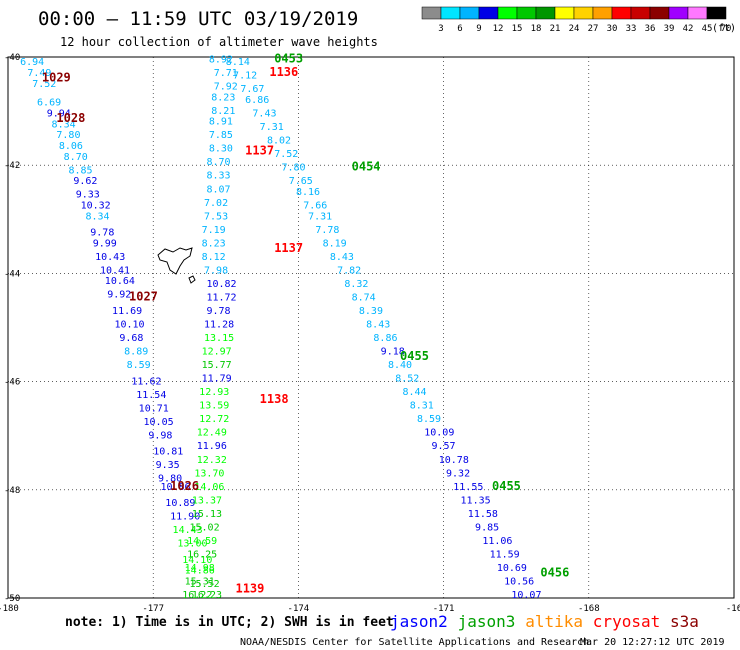 The image size is (740, 650). I want to click on y-tick-label: -42, so click(12, 166).